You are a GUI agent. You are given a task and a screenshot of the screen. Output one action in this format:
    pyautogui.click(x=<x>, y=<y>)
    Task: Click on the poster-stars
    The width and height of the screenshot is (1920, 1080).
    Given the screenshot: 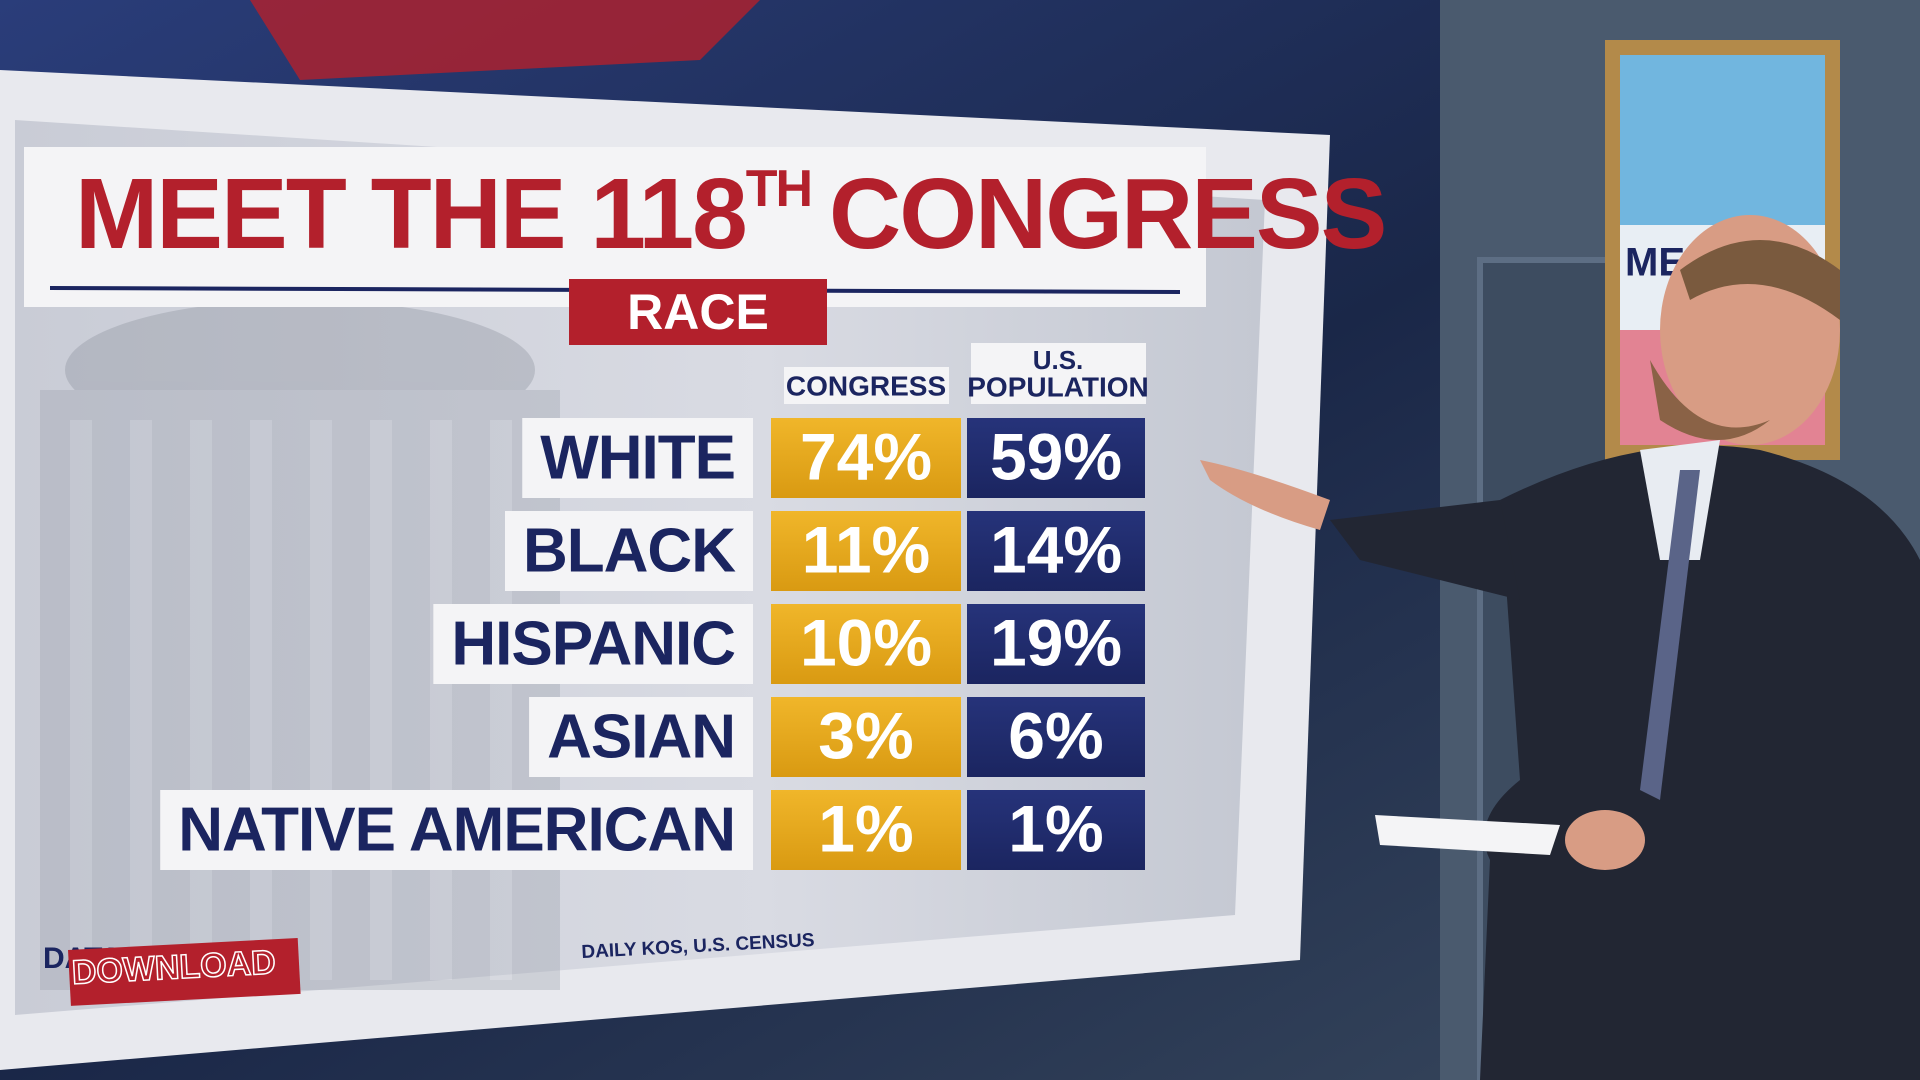 What is the action you would take?
    pyautogui.click(x=1722, y=140)
    